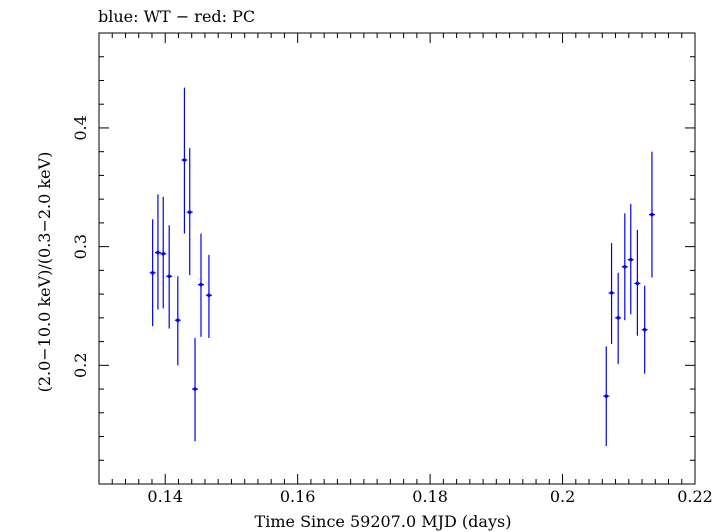 The height and width of the screenshot is (532, 725). Describe the element at coordinates (165, 496) in the screenshot. I see `x-tick-label: 0.14` at that location.